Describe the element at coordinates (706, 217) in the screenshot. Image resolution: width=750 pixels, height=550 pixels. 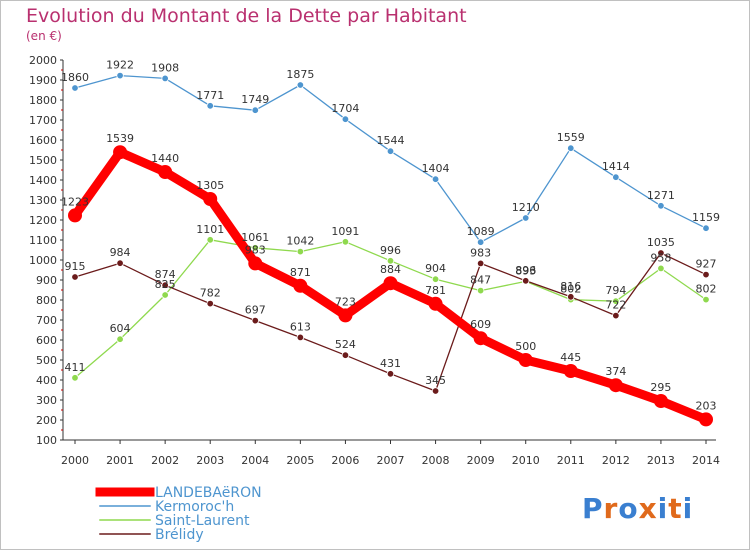
I see `data-label: 1159` at that location.